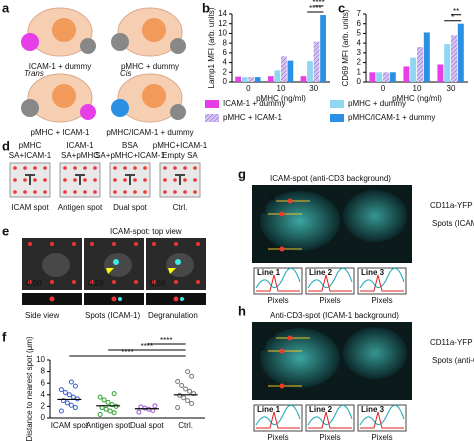  What do you see at coordinates (222, 33) in the screenshot?
I see `y-tick-label: 10` at bounding box center [222, 33].